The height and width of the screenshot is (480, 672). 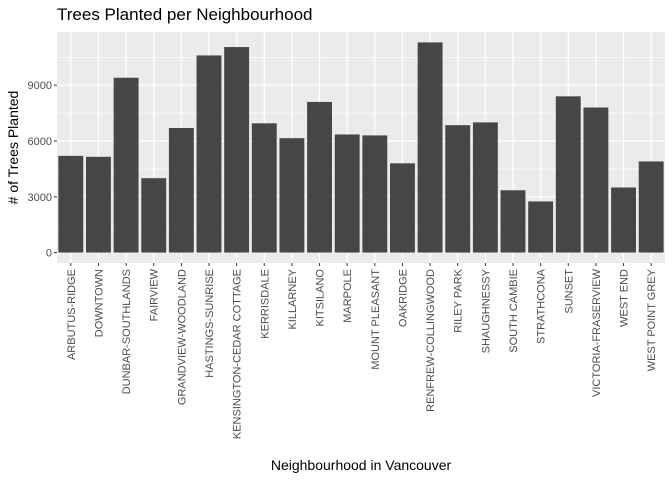 I want to click on x-tick-label: KERRISDALE, so click(x=265, y=304).